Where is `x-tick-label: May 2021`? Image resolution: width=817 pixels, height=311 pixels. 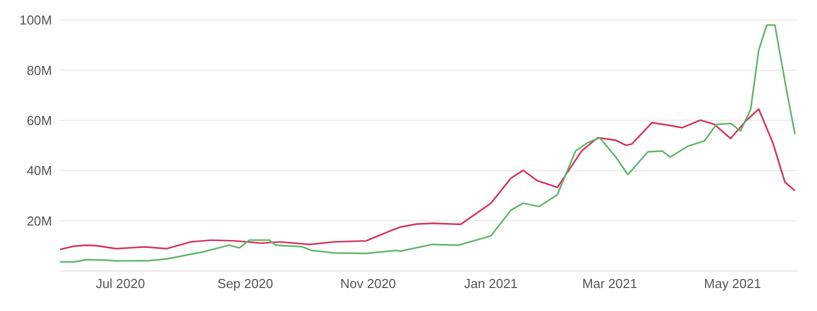
x-tick-label: May 2021 is located at coordinates (733, 284).